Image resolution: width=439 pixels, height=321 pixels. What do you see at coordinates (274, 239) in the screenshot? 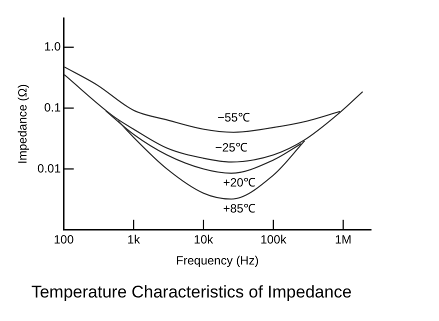
I see `x-tick-label: 100k` at bounding box center [274, 239].